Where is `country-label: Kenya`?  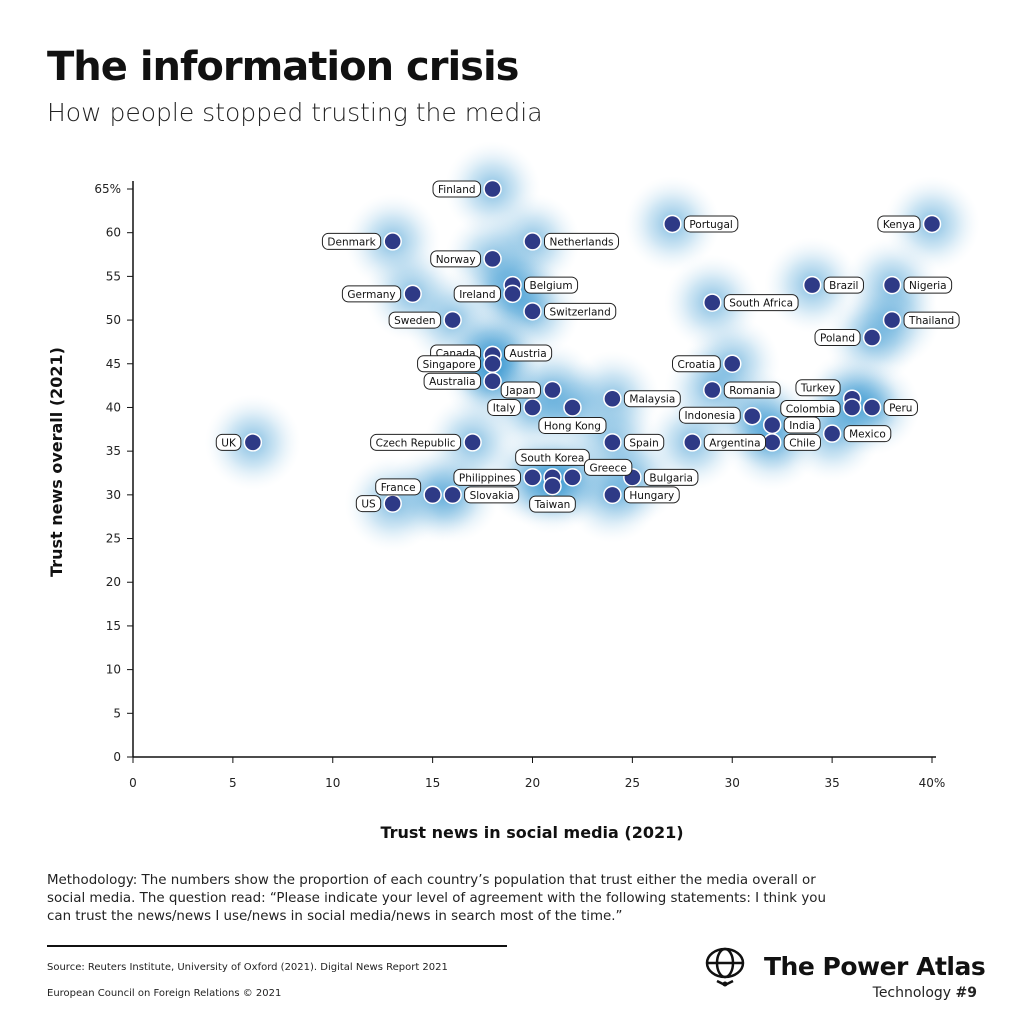
country-label: Kenya is located at coordinates (899, 224).